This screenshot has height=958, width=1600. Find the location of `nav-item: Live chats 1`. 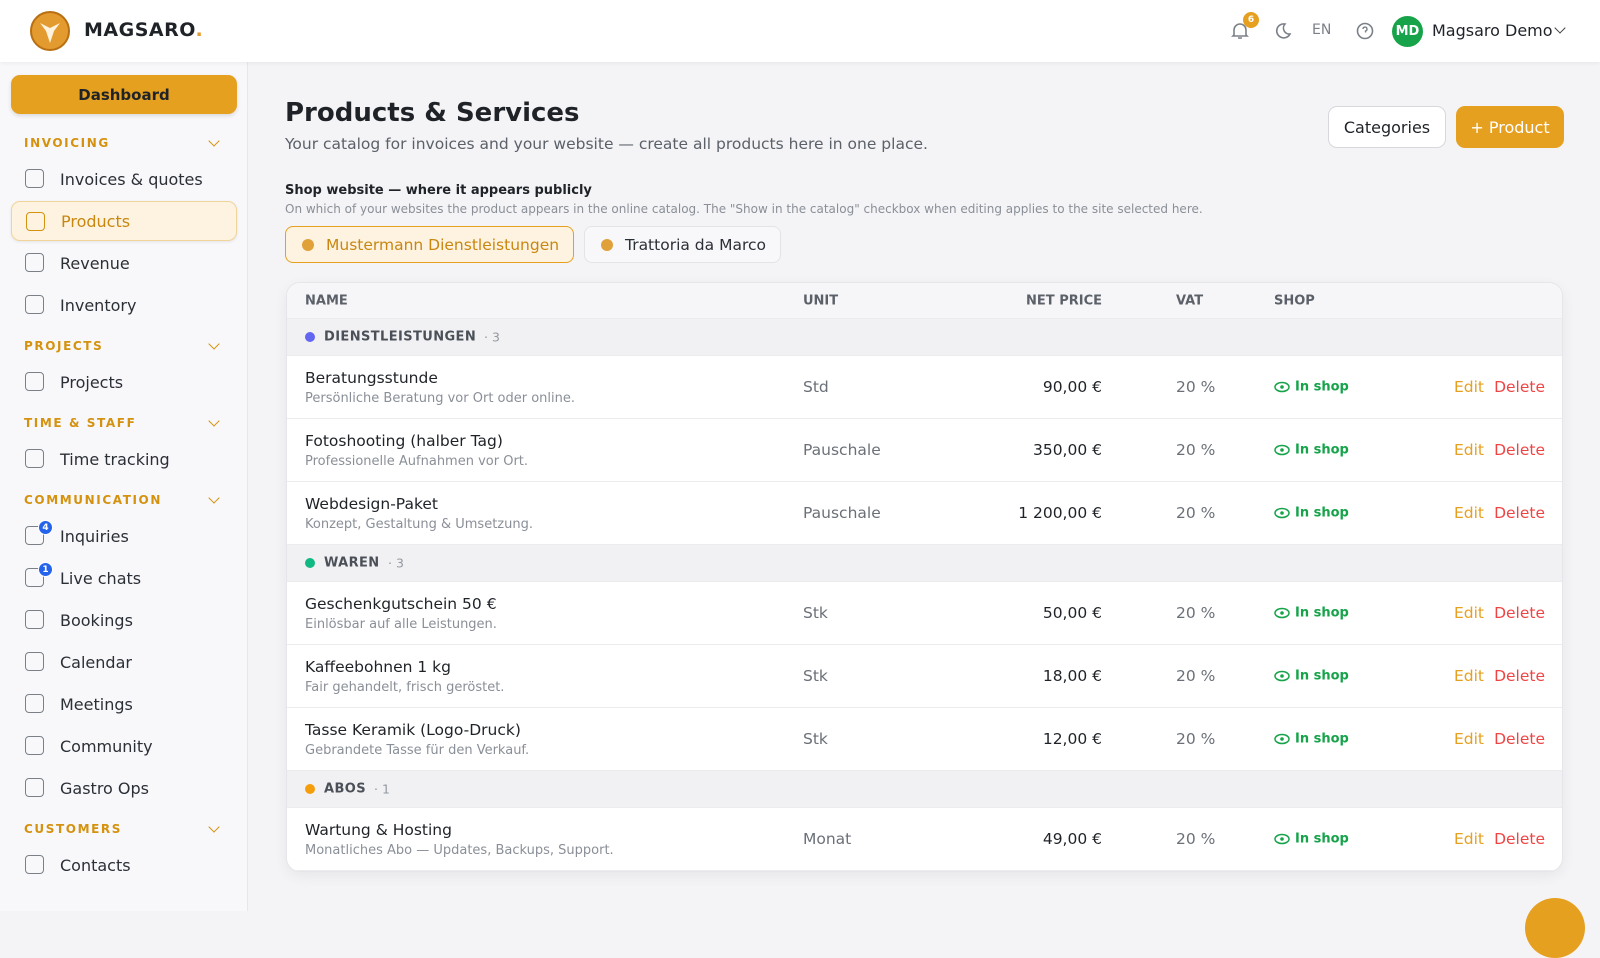

nav-item: Live chats 1 is located at coordinates (124, 578).